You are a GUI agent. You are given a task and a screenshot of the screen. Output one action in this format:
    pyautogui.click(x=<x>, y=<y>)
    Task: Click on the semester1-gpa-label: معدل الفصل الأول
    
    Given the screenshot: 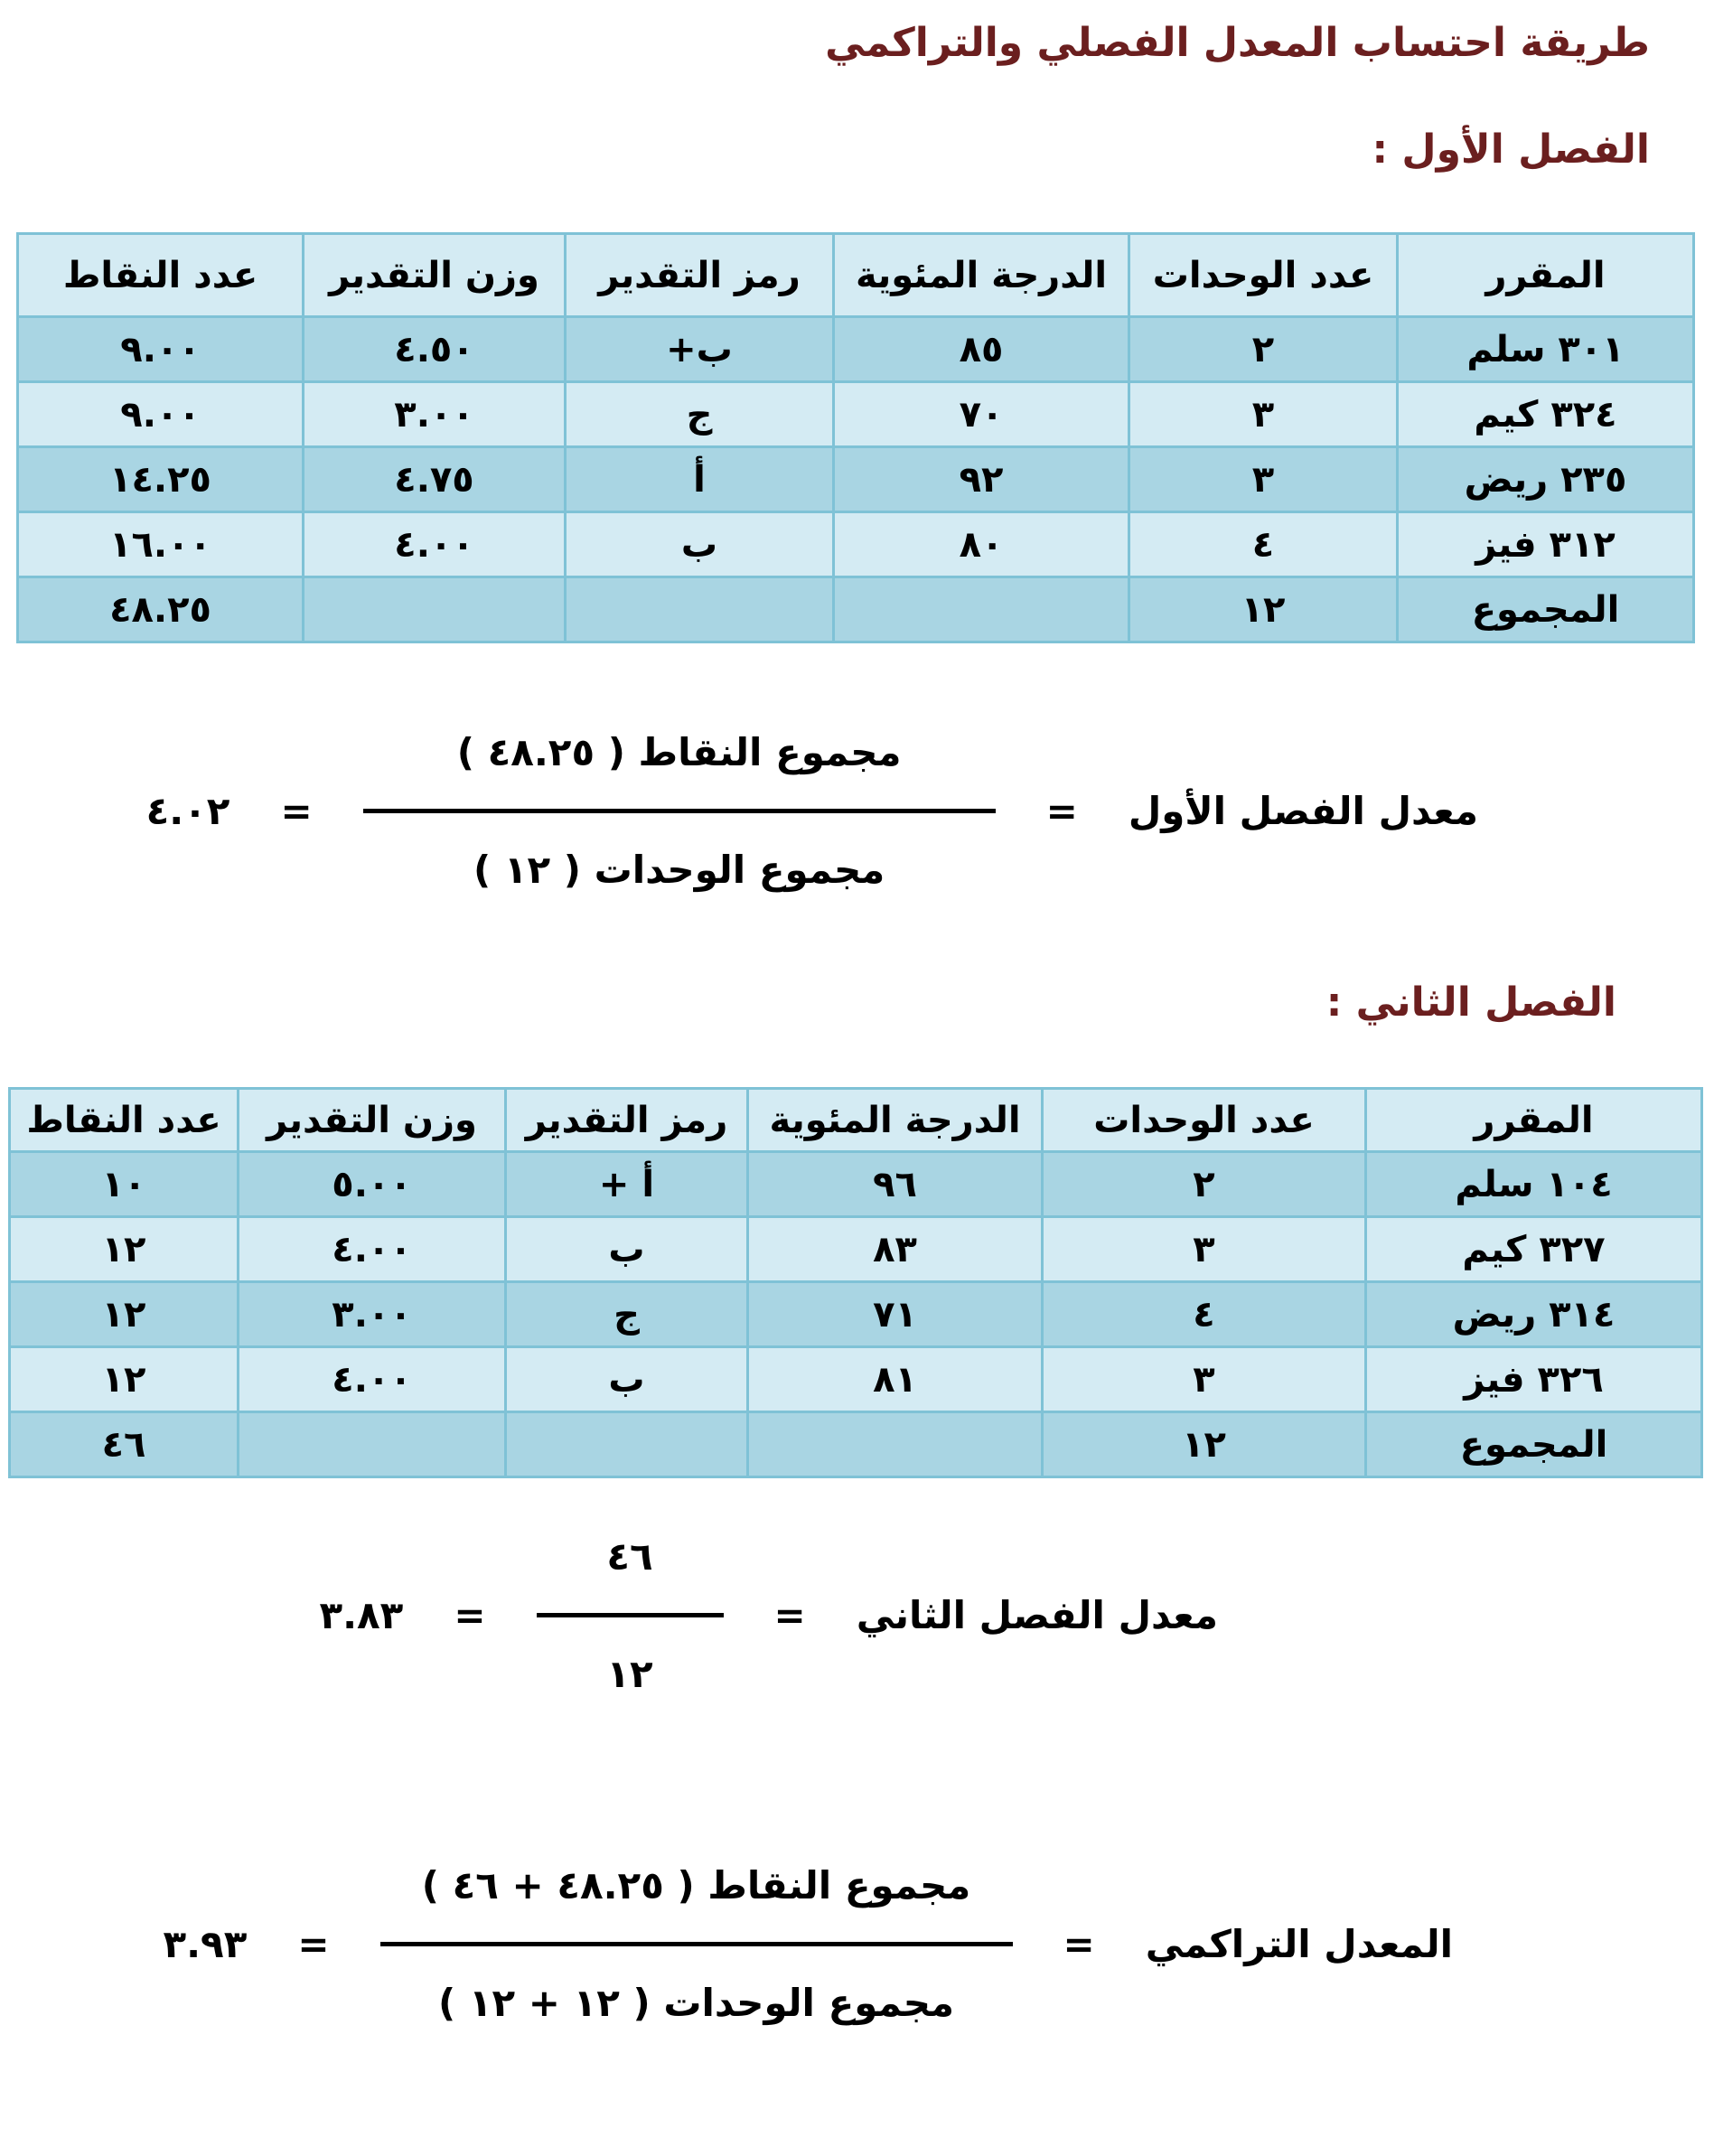 What is the action you would take?
    pyautogui.click(x=1303, y=811)
    